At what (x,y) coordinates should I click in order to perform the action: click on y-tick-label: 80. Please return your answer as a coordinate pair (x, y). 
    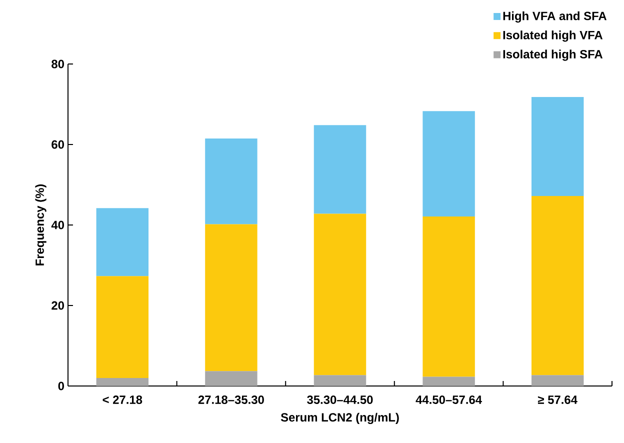
    Looking at the image, I should click on (58, 64).